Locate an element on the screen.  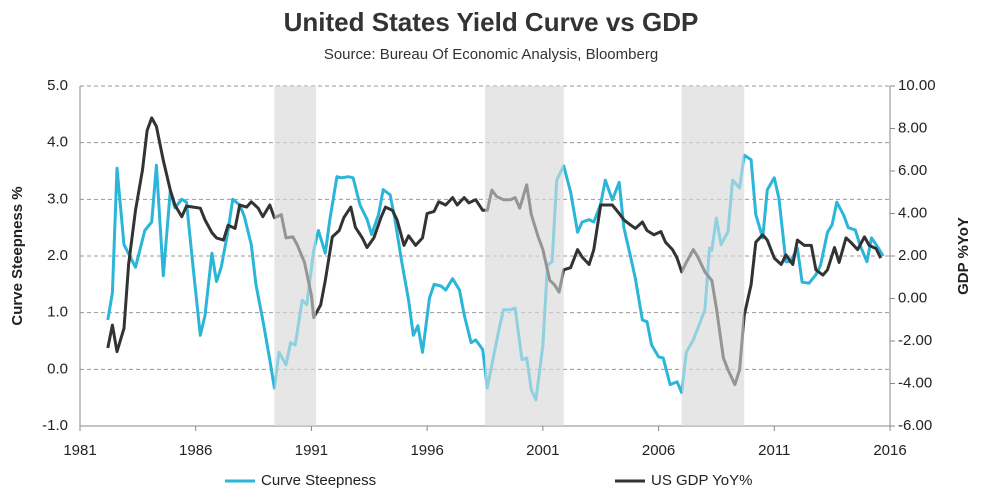
legend-label: Curve Steepness is located at coordinates (318, 480).